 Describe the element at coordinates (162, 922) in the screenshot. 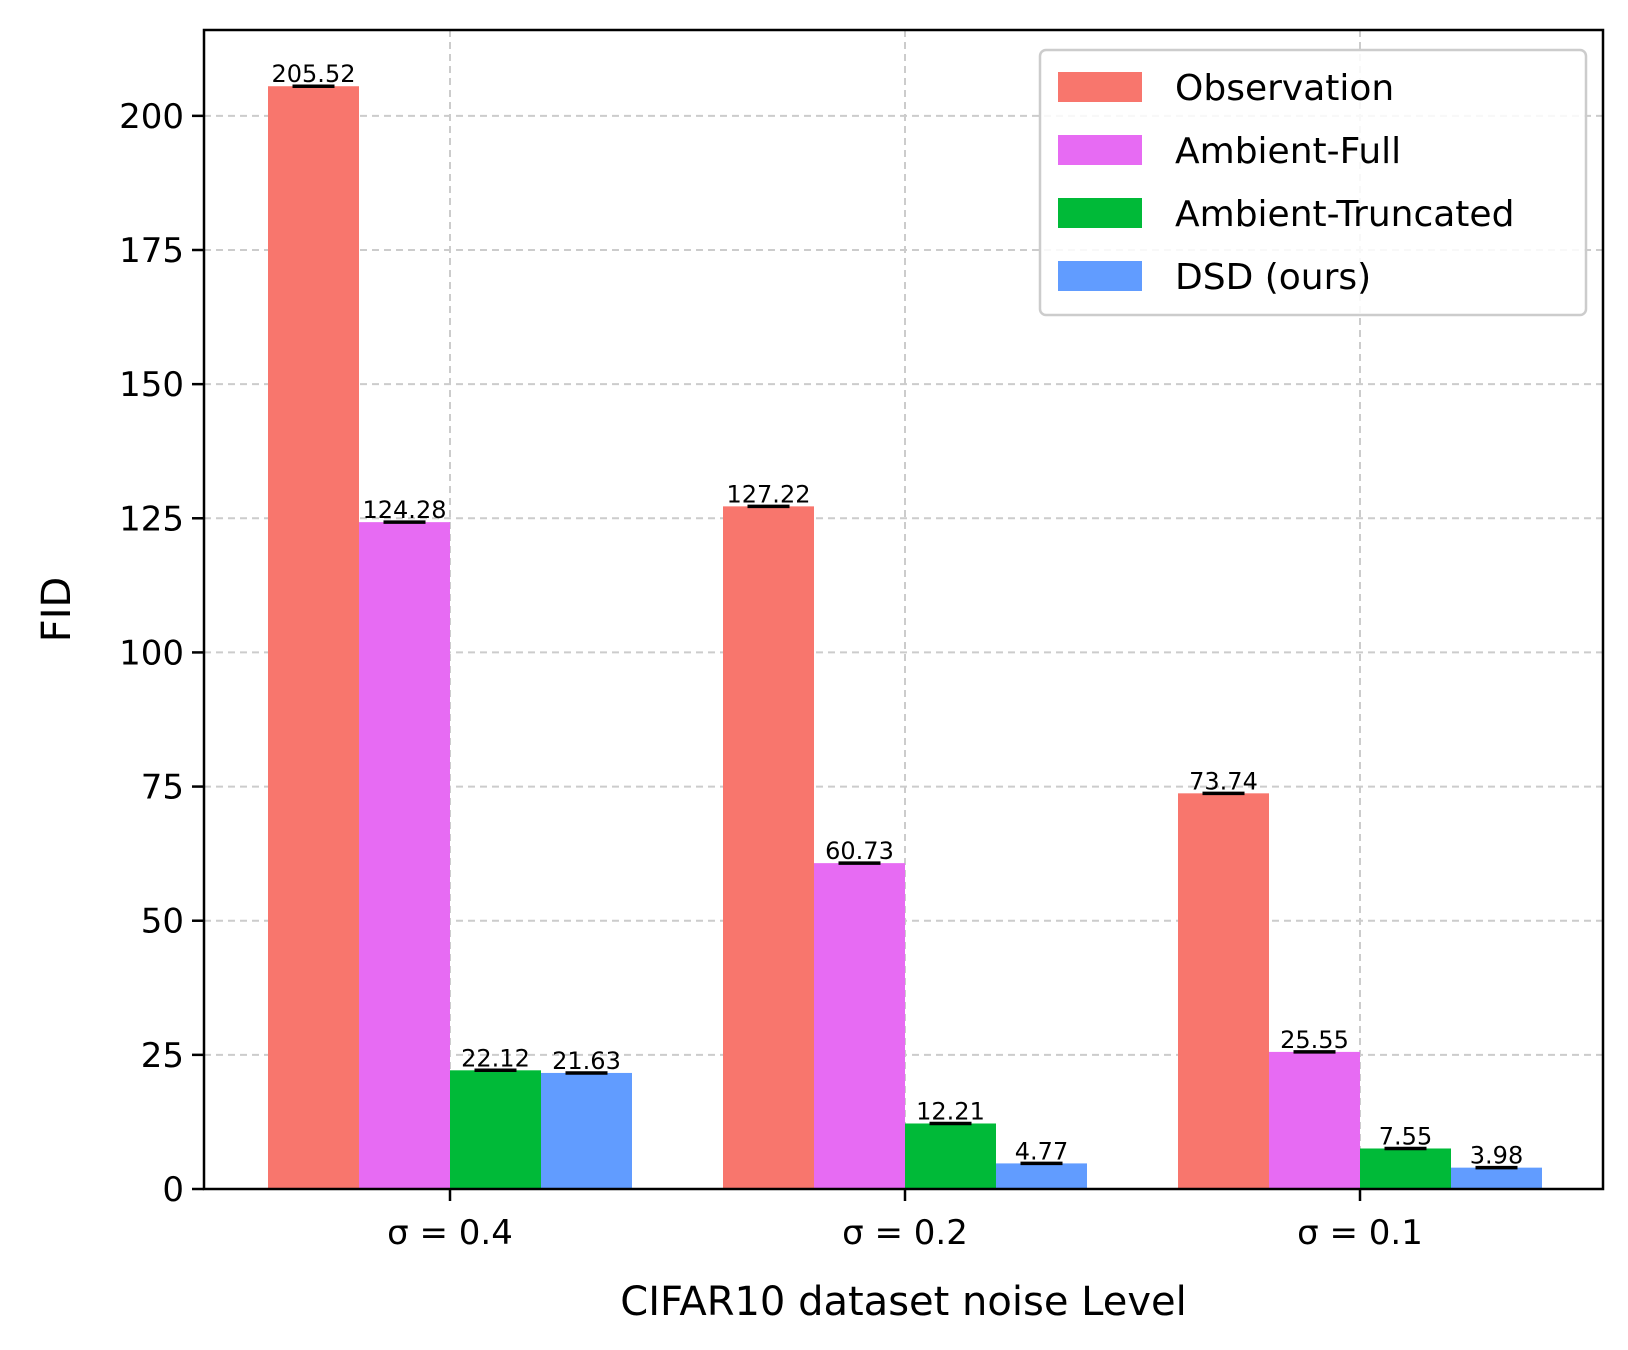

I see `y-tick-label: 50` at that location.